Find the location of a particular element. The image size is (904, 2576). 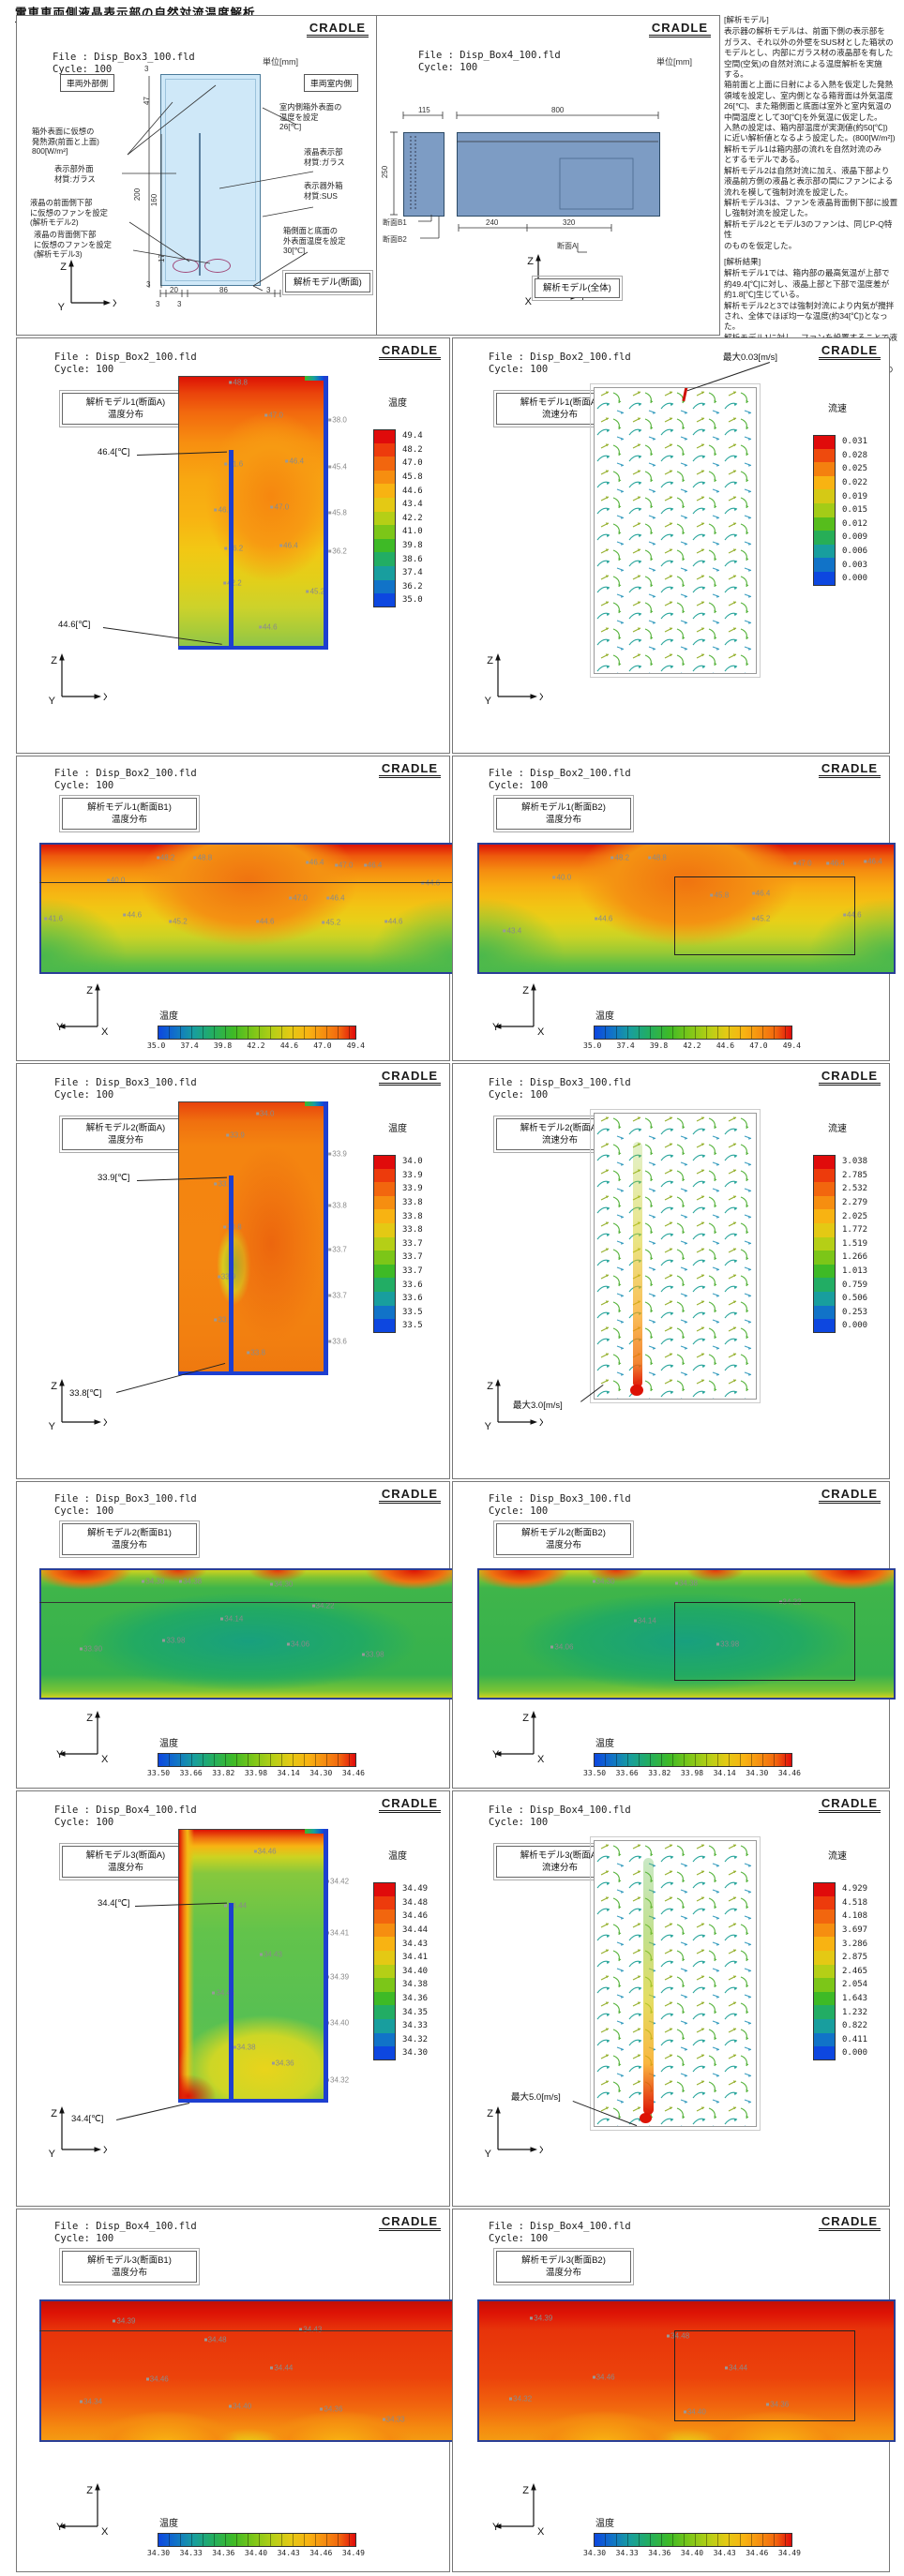

legend-value: 0.009 is located at coordinates (855, 538).